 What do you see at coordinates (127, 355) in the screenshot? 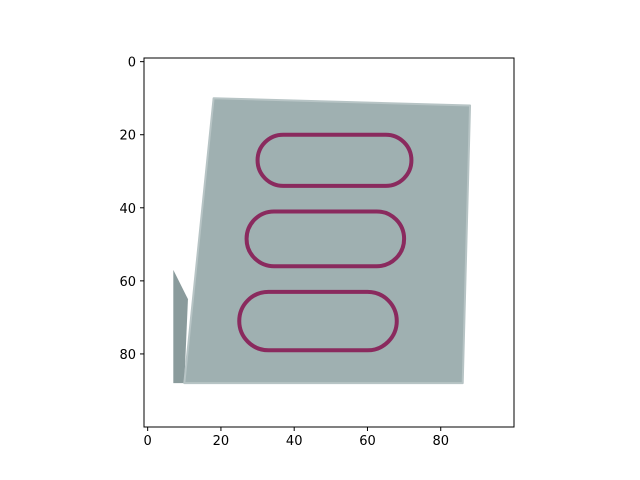
I see `y-tick-label: 80` at bounding box center [127, 355].